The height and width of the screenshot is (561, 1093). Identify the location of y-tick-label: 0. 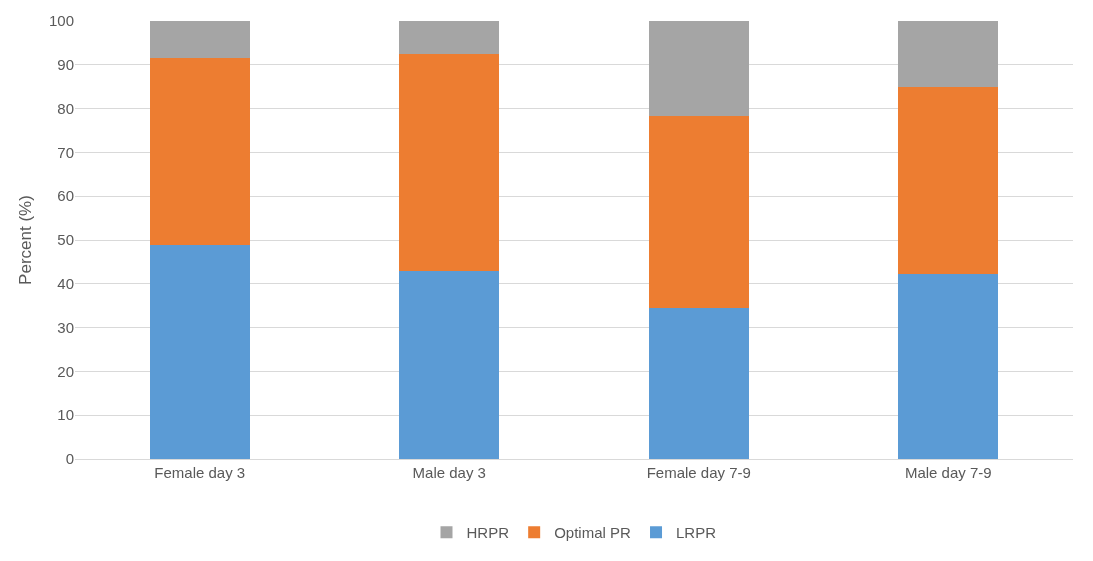
(69, 459).